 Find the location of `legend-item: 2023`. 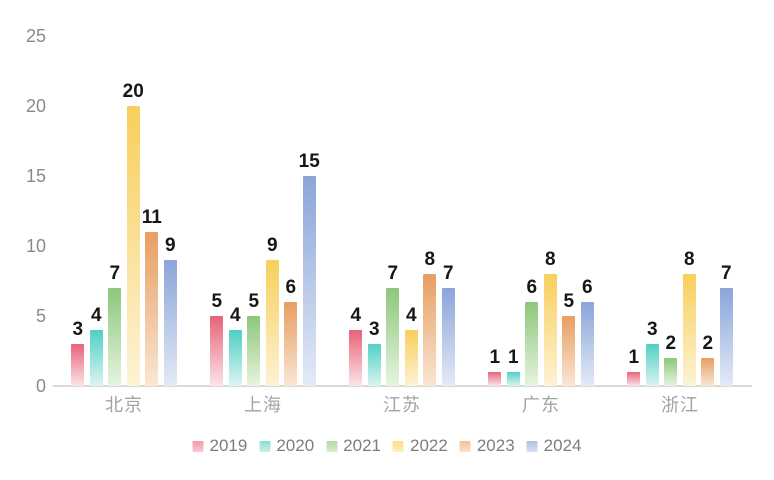

legend-item: 2023 is located at coordinates (487, 446).